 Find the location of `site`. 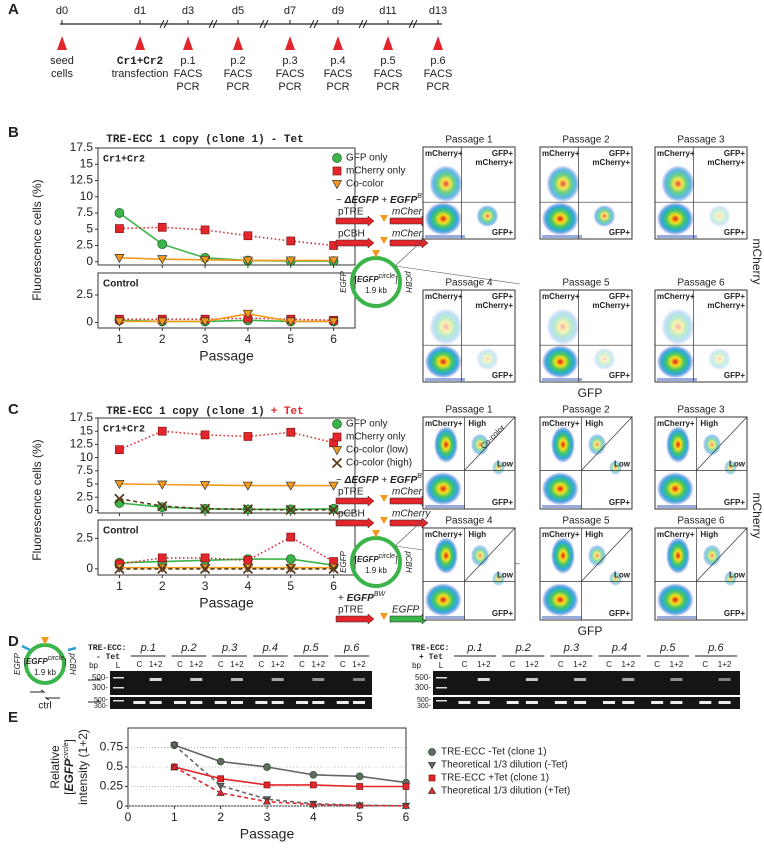

site is located at coordinates (384, 240).